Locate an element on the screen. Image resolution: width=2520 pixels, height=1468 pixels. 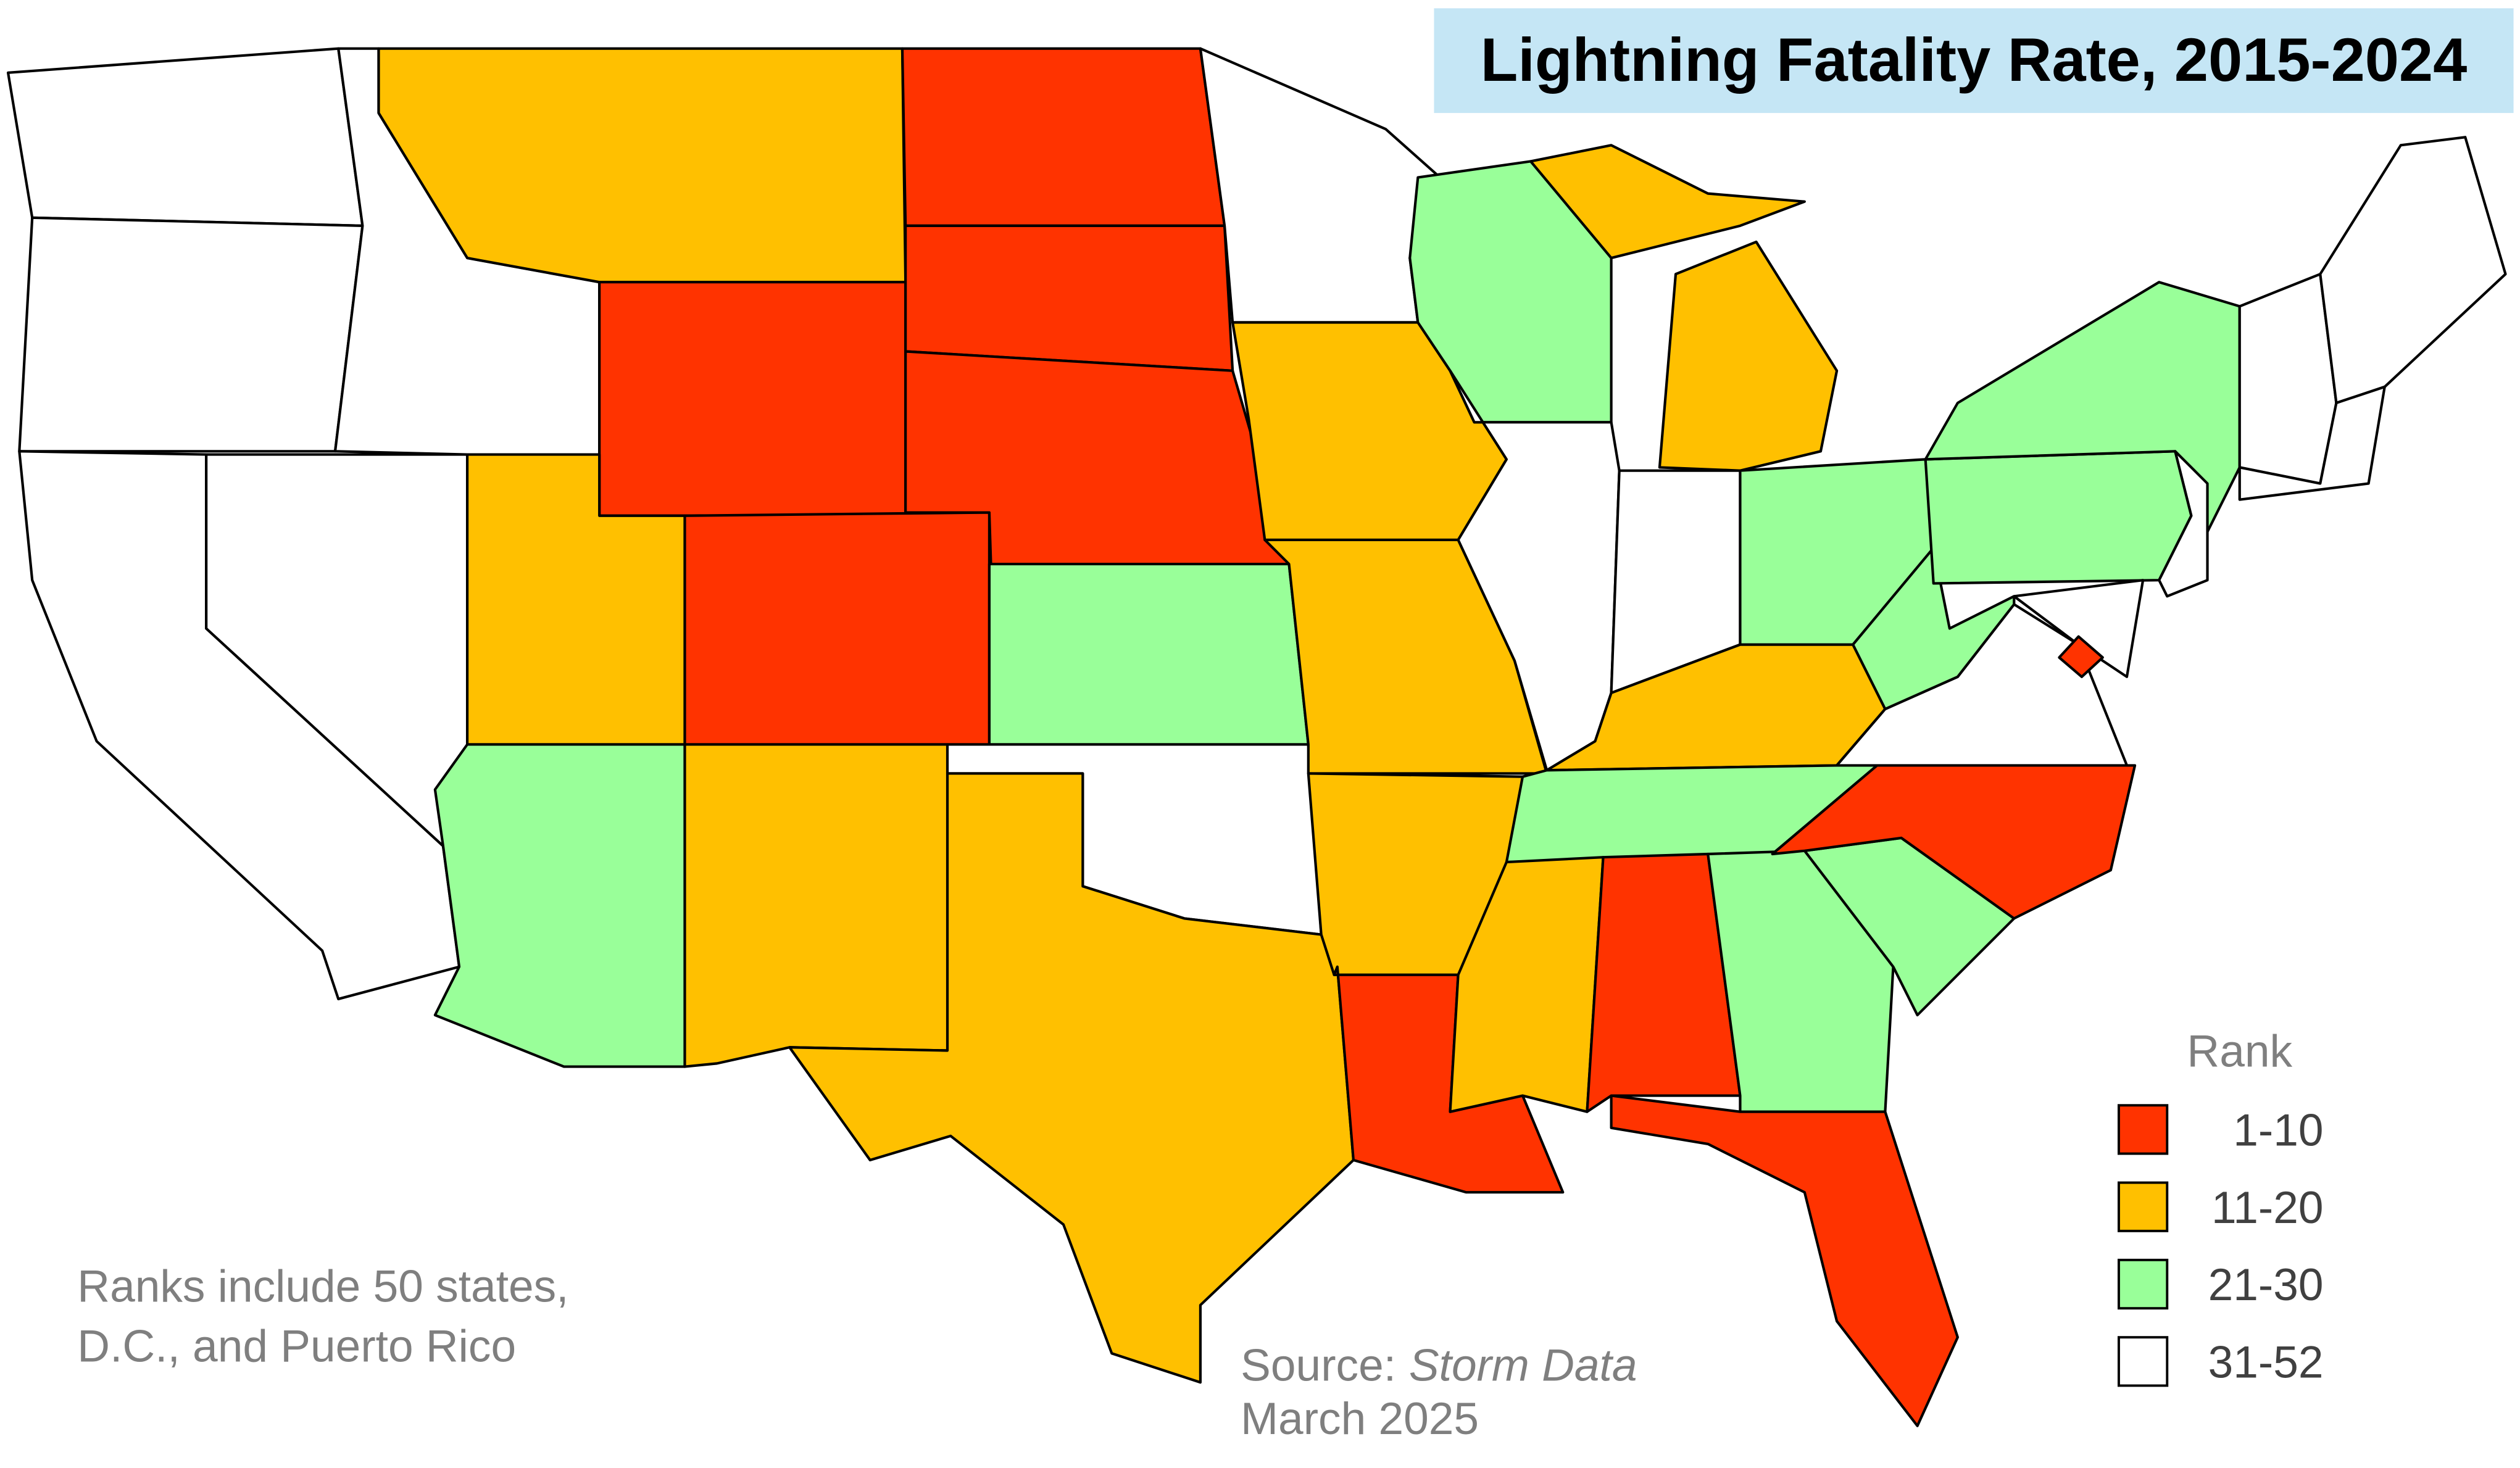
title-box is located at coordinates (1974, 61).